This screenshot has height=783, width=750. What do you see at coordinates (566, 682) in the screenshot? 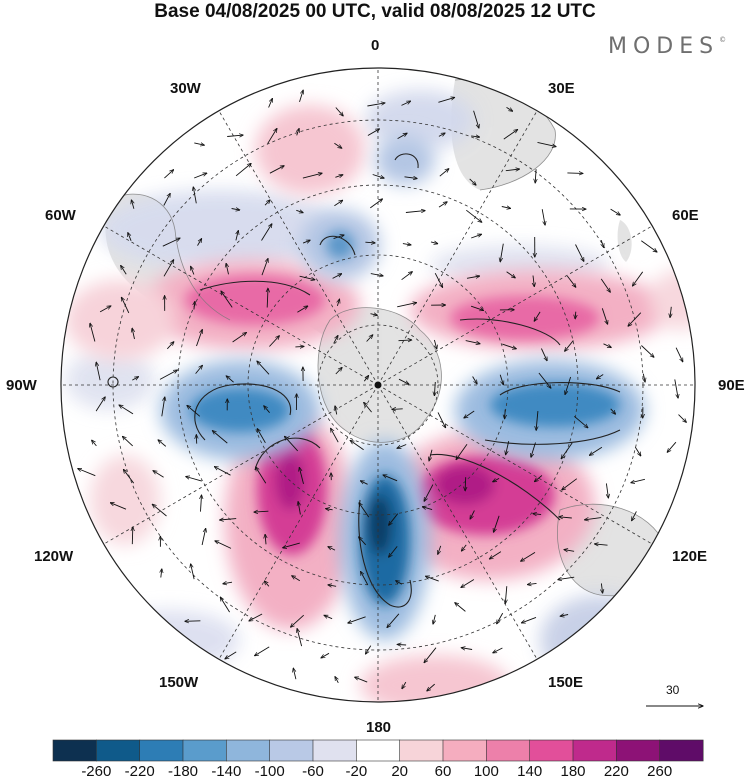
I see `lon-label-150e: 150E` at bounding box center [566, 682].